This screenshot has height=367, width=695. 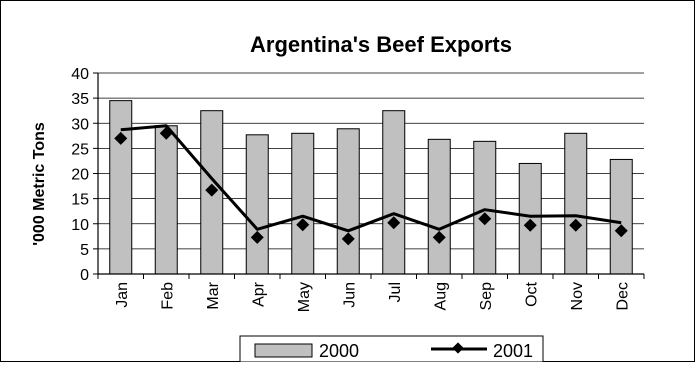 I want to click on y-tick-label: 35, so click(x=80, y=99).